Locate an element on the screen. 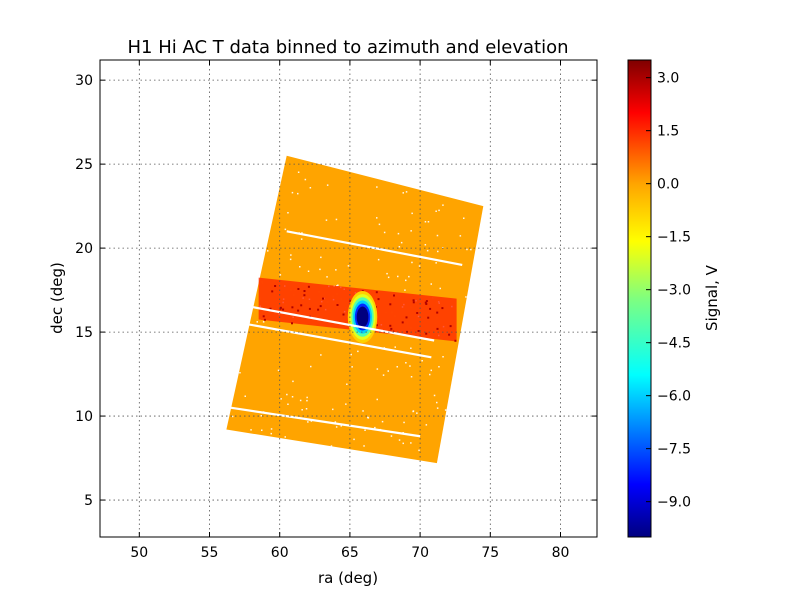 The height and width of the screenshot is (597, 800). y-tick-label: 25 is located at coordinates (84, 165).